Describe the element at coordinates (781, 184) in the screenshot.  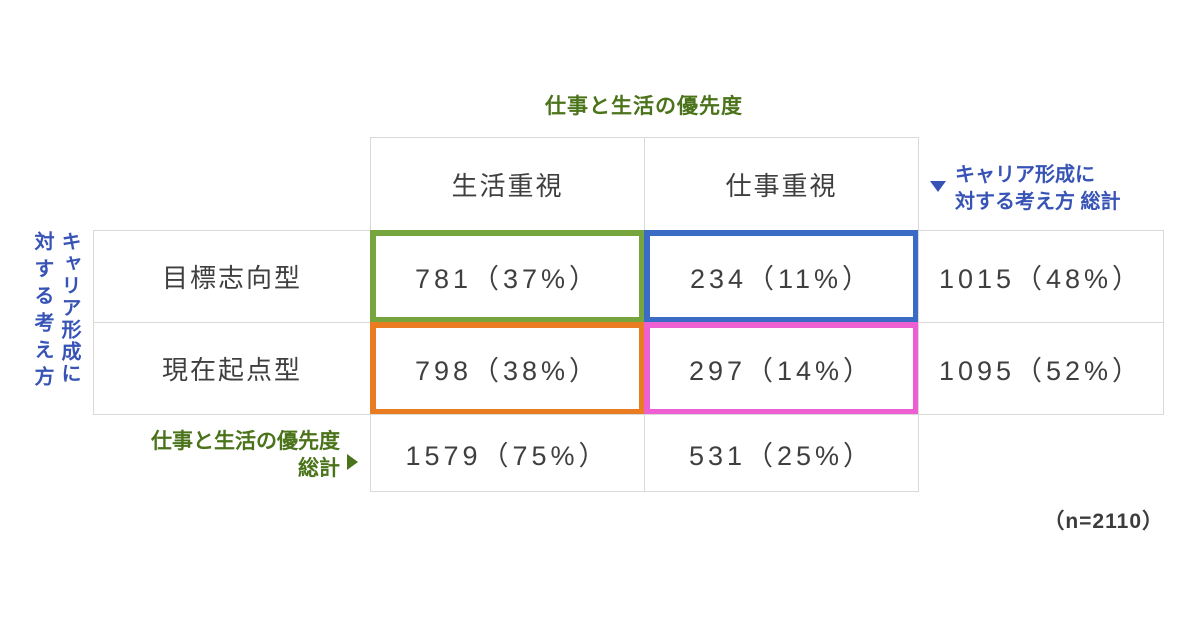
I see `column-header-work: 仕事重視` at that location.